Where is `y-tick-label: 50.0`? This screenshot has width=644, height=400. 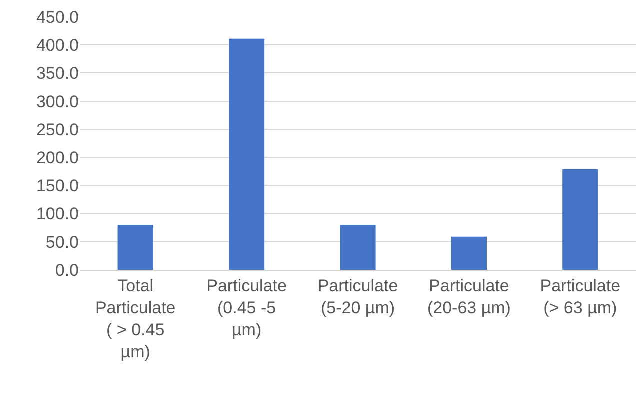 y-tick-label: 50.0 is located at coordinates (62, 242).